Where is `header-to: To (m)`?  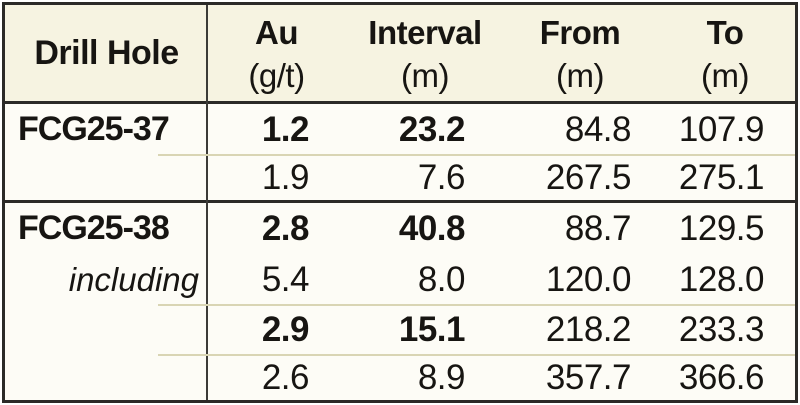
header-to: To (m) is located at coordinates (725, 53).